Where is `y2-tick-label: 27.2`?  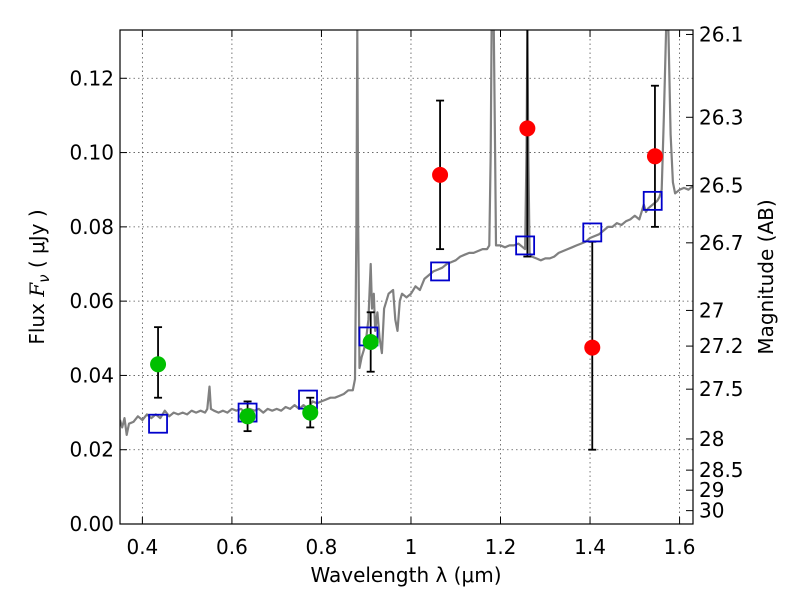
y2-tick-label: 27.2 is located at coordinates (721, 346).